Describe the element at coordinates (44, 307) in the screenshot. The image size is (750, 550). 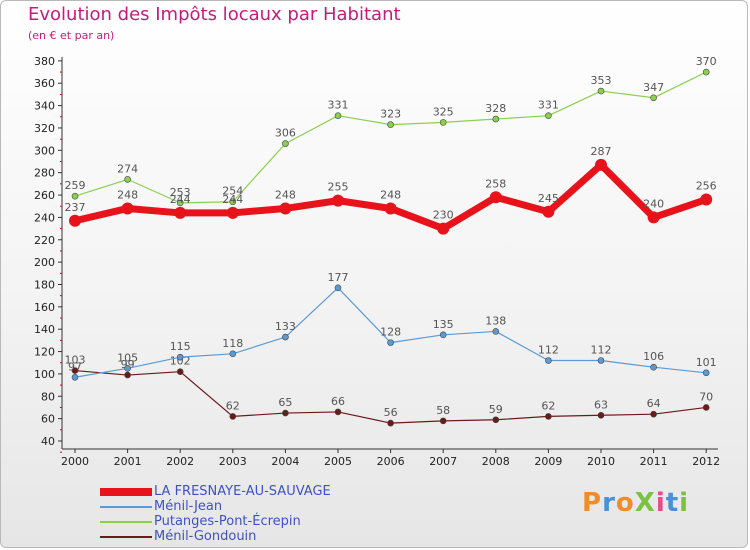
I see `y-tick-label: 160` at that location.